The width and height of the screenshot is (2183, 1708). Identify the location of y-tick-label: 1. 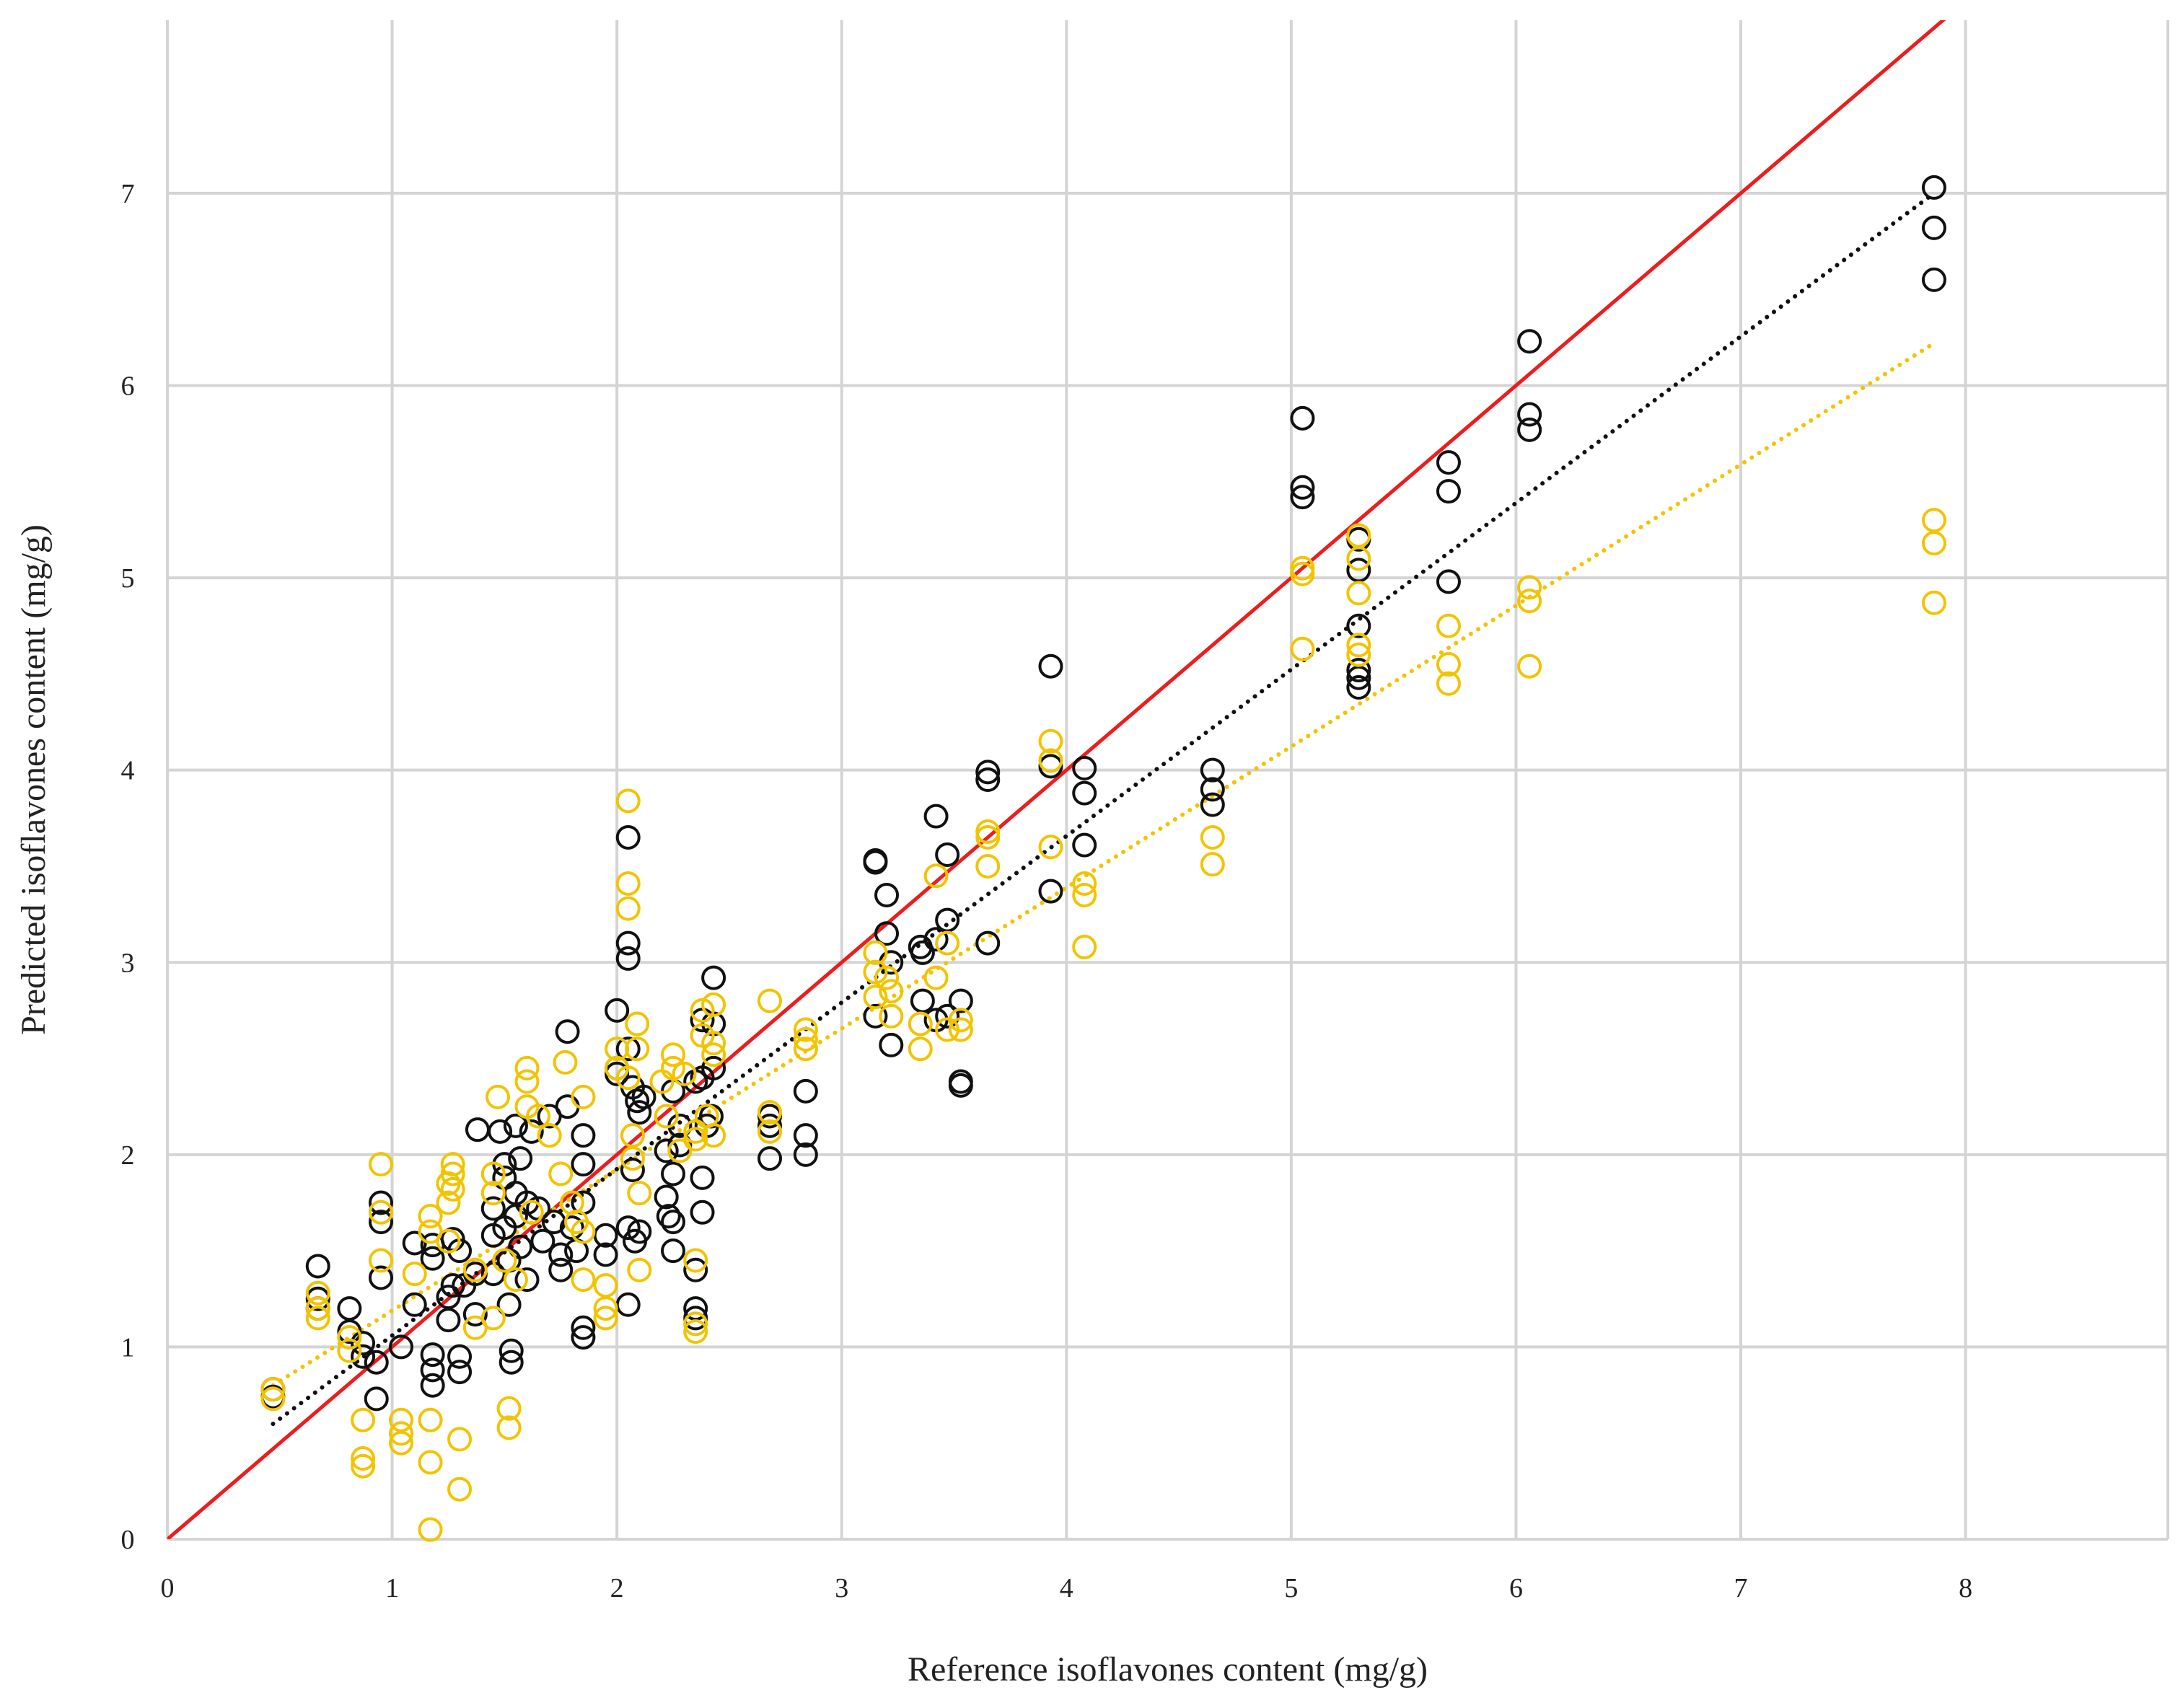
(128, 1347).